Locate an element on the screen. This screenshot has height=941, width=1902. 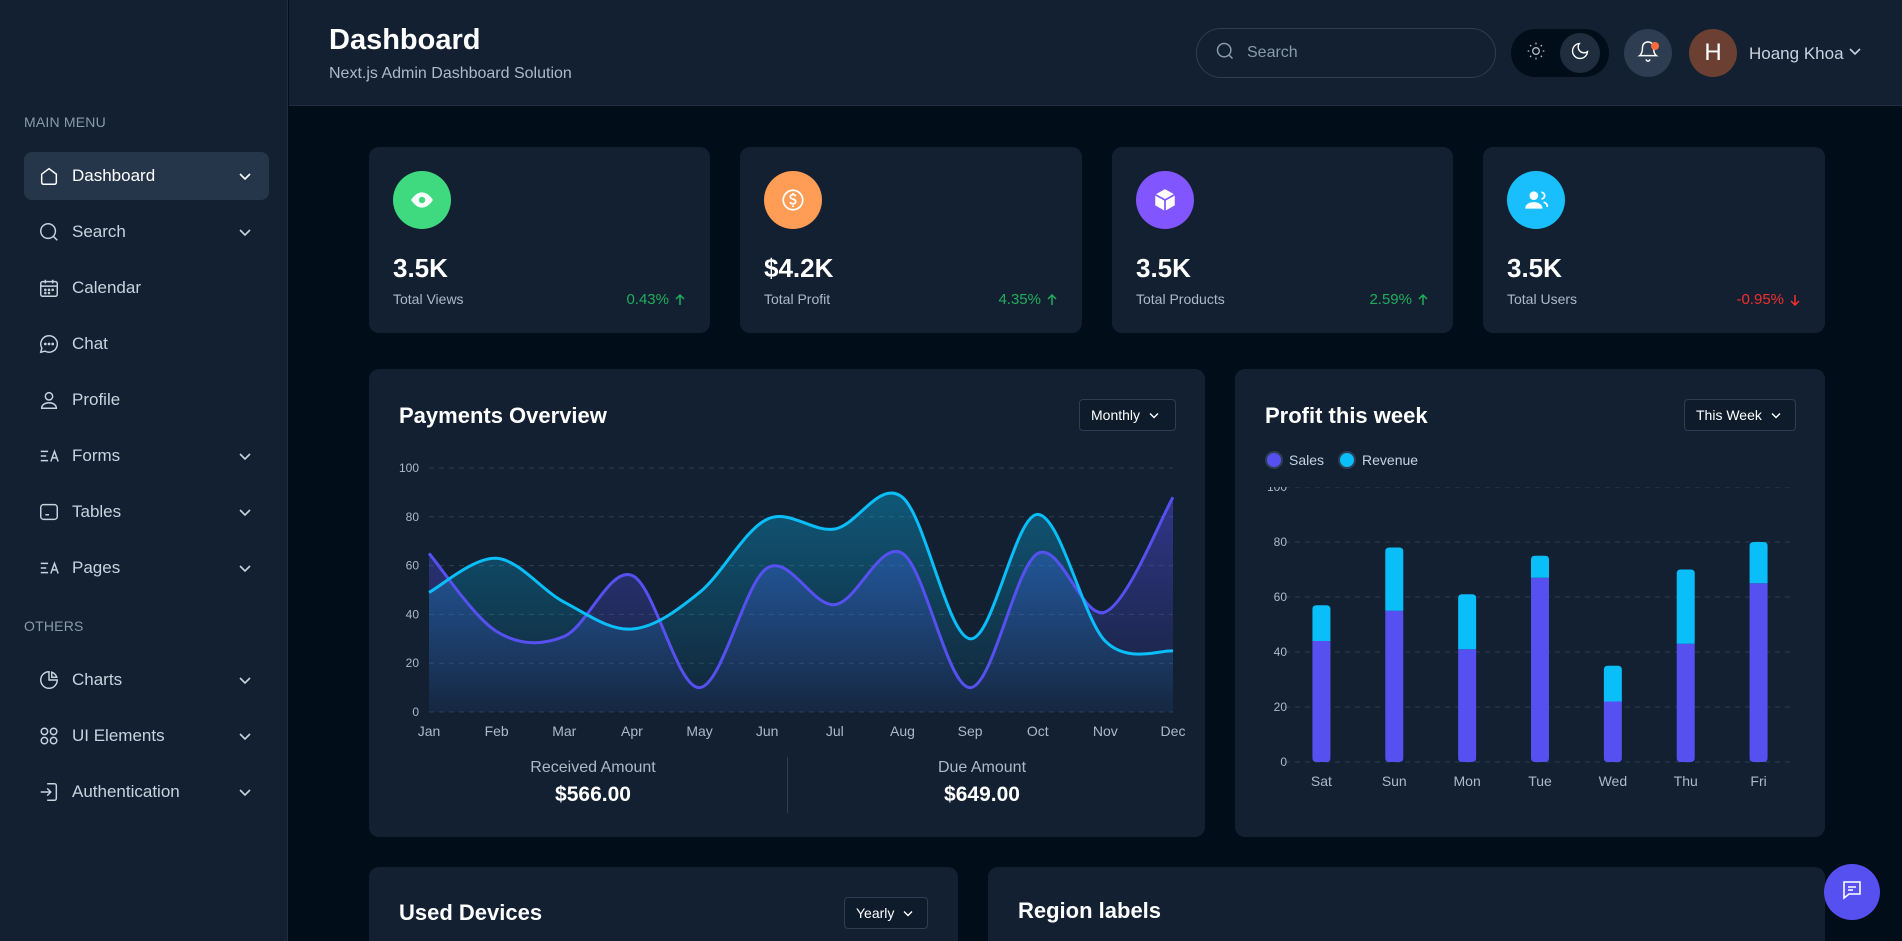
sidebar-item-authentication: Authentication is located at coordinates (146, 792).